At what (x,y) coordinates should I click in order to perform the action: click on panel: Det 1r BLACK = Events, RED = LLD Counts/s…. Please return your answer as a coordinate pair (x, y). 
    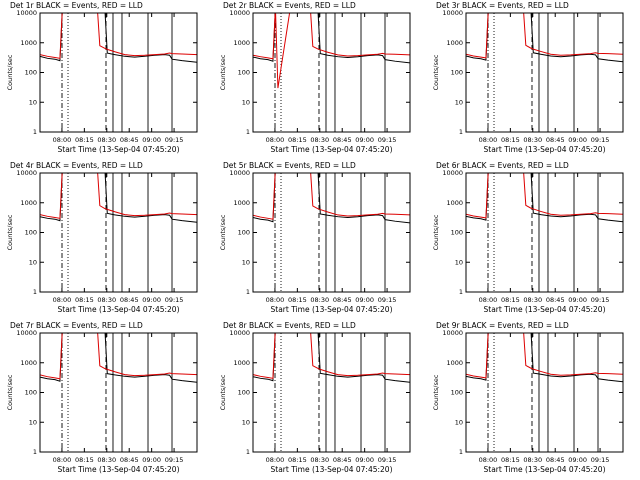
    Looking at the image, I should click on (102, 77).